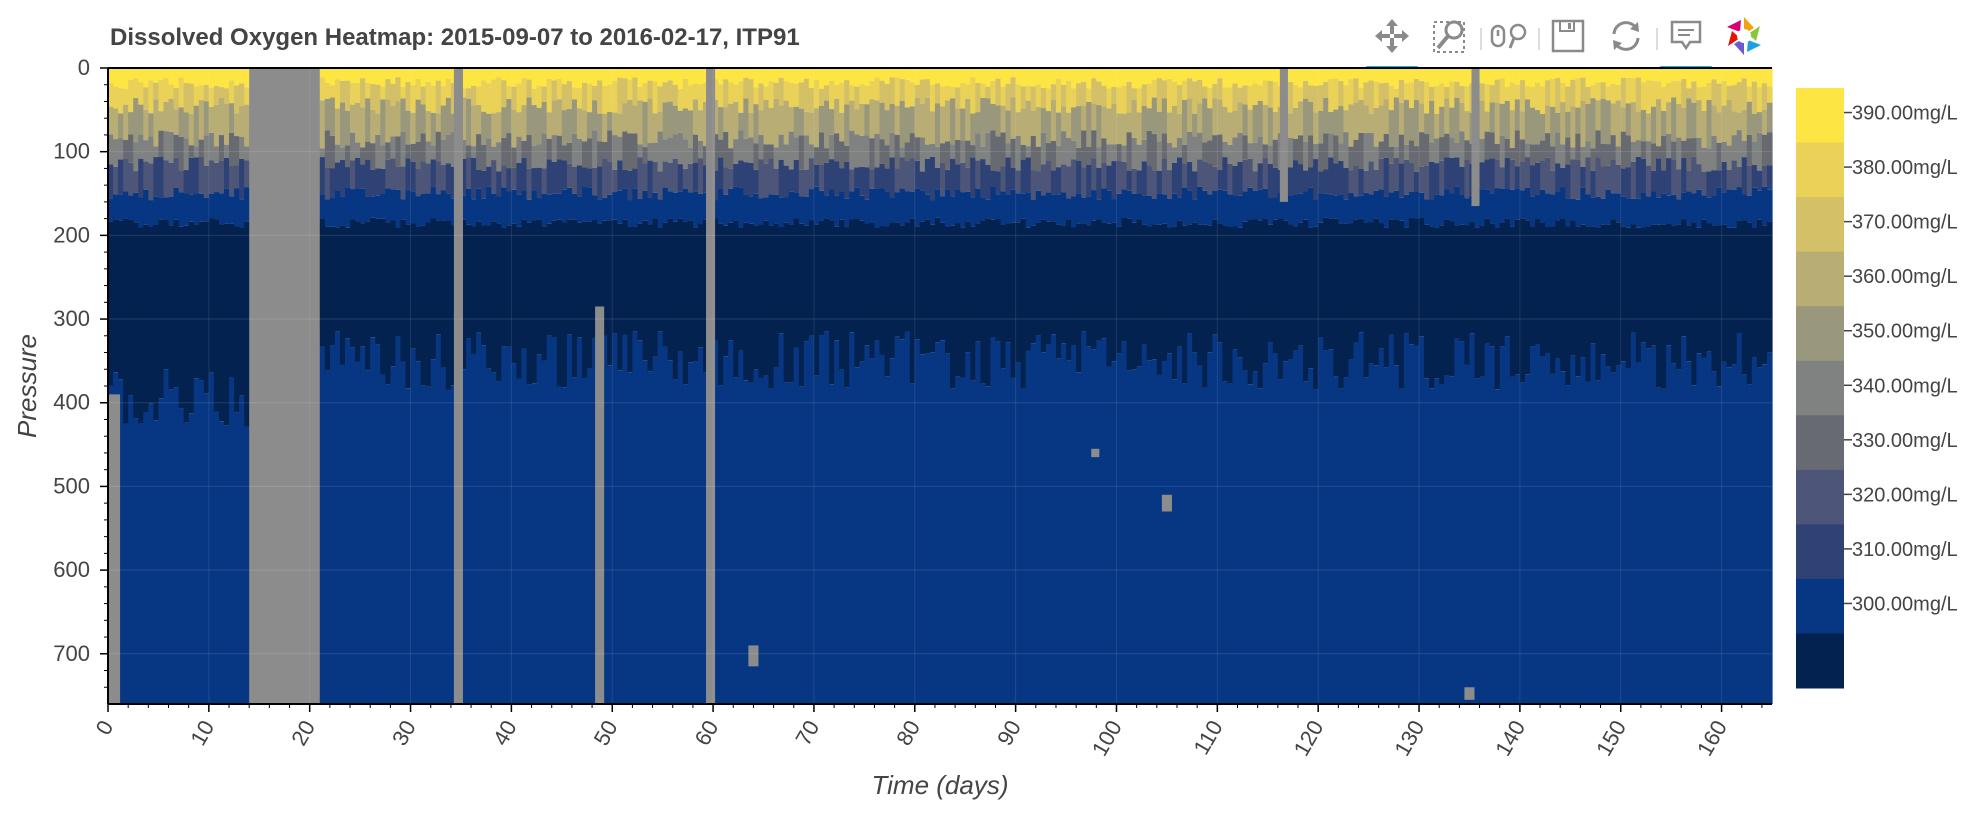 Image resolution: width=1984 pixels, height=816 pixels. I want to click on save-tool, so click(1568, 36).